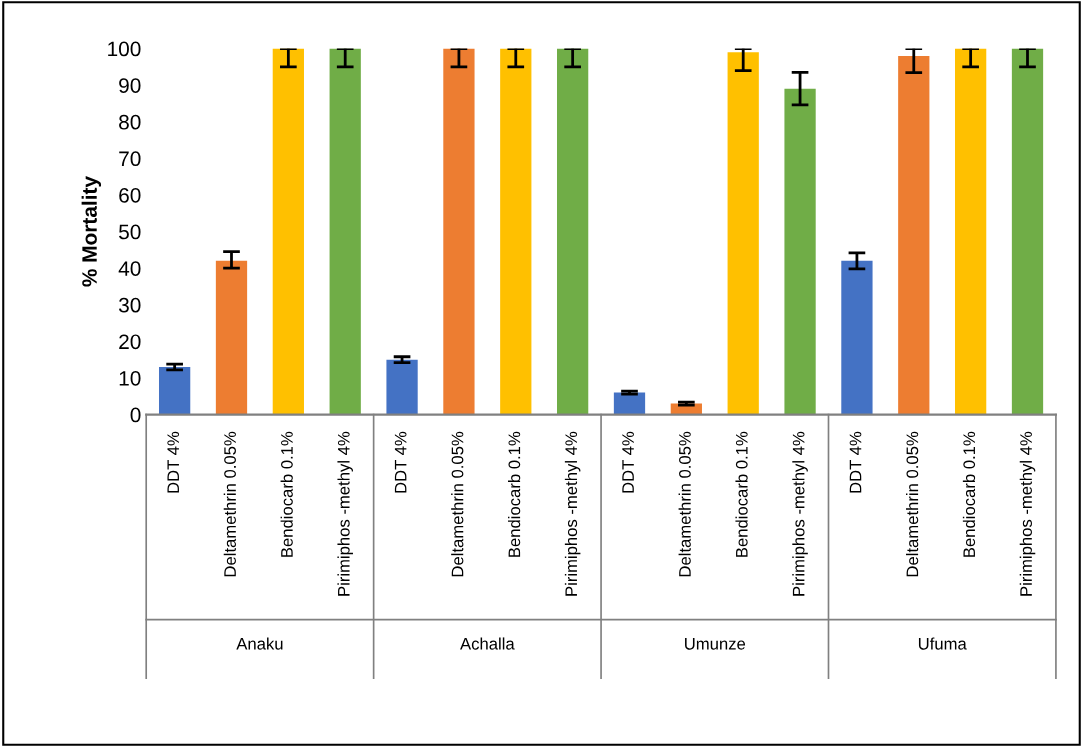 This screenshot has width=1083, height=747. I want to click on y-tick-label: 90, so click(130, 85).